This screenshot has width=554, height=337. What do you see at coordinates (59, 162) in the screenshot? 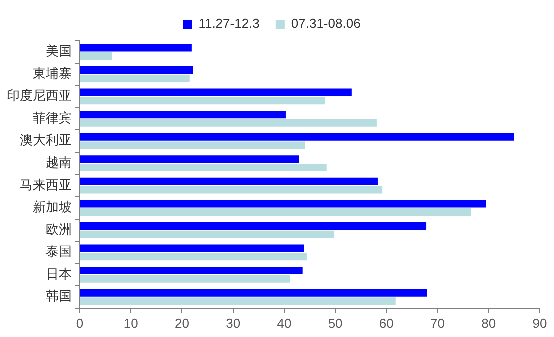
I see `y-tick-label: 越南` at bounding box center [59, 162].